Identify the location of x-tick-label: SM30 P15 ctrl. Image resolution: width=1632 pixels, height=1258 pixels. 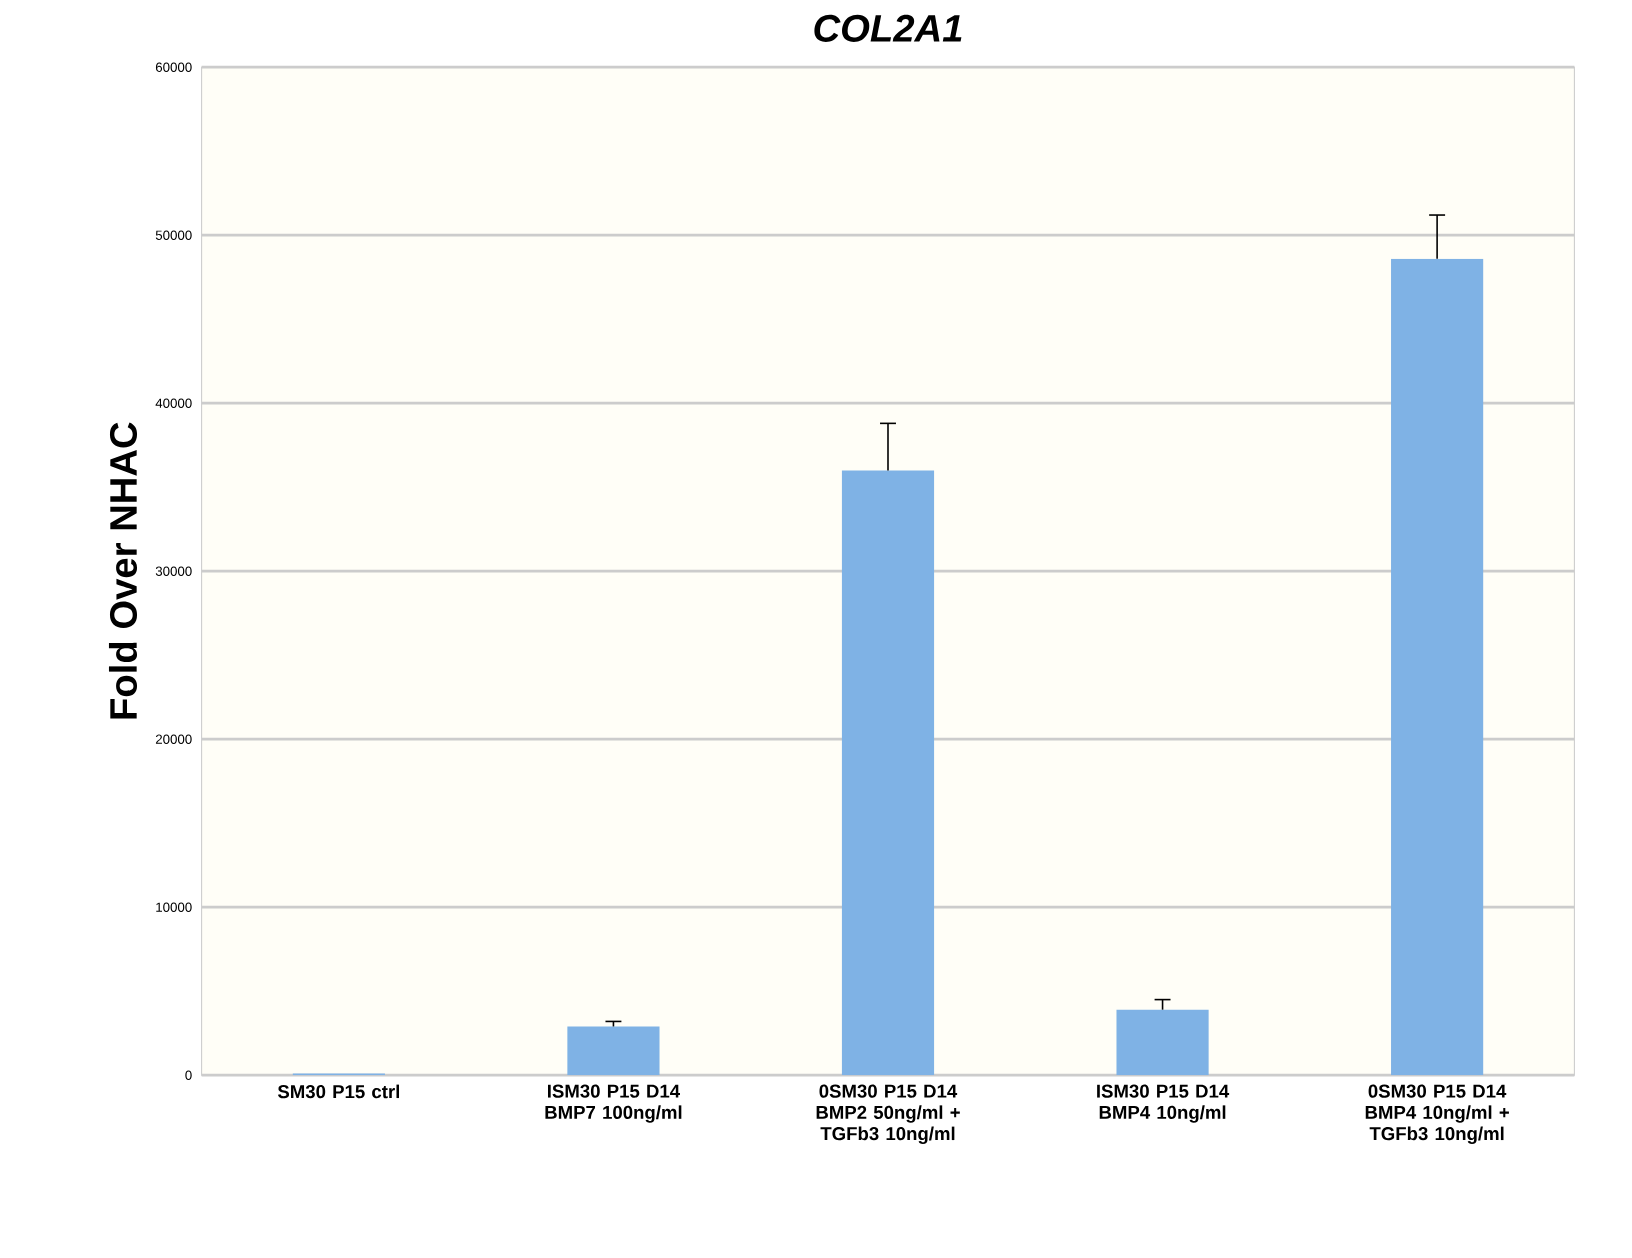
(338, 1091).